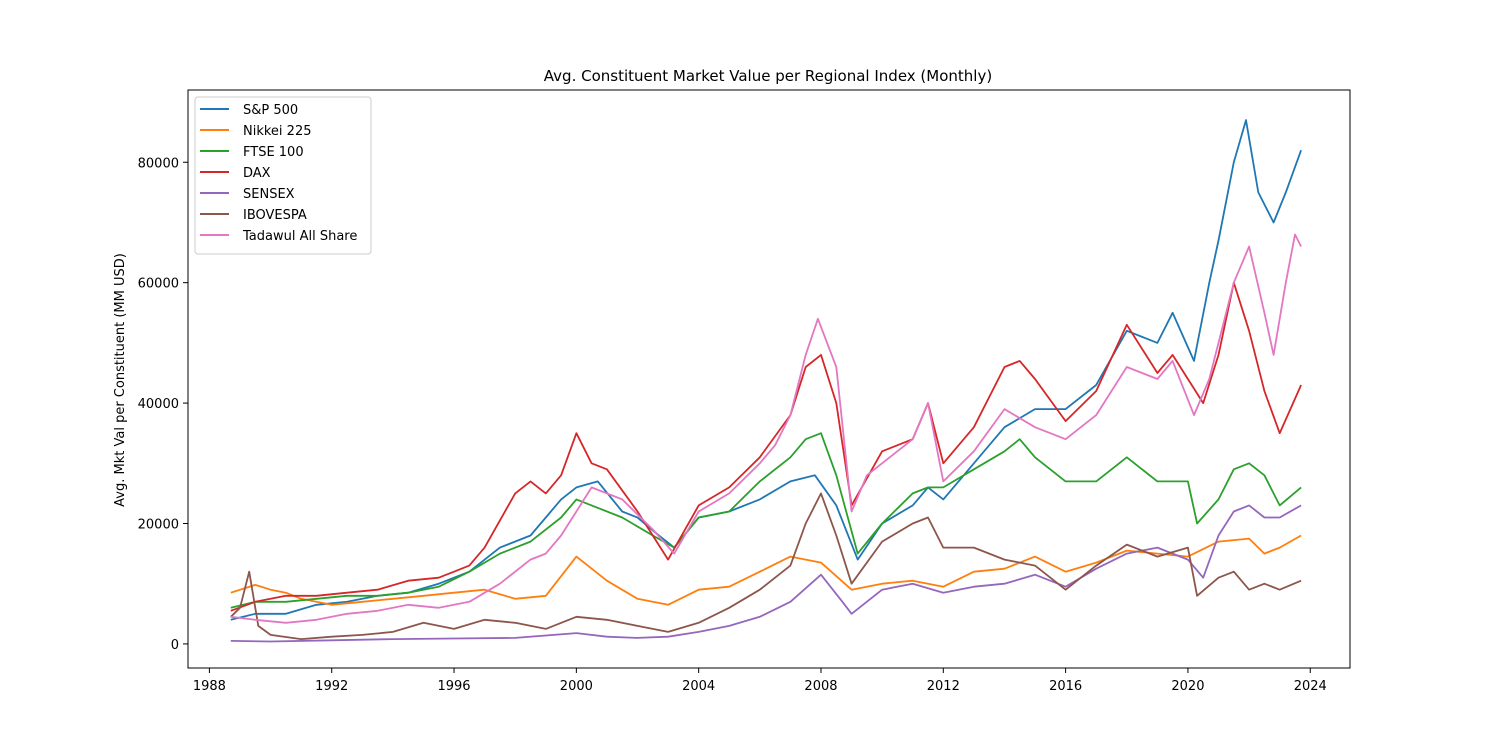 The height and width of the screenshot is (750, 1500). What do you see at coordinates (158, 284) in the screenshot?
I see `y-tick-label: 60000` at bounding box center [158, 284].